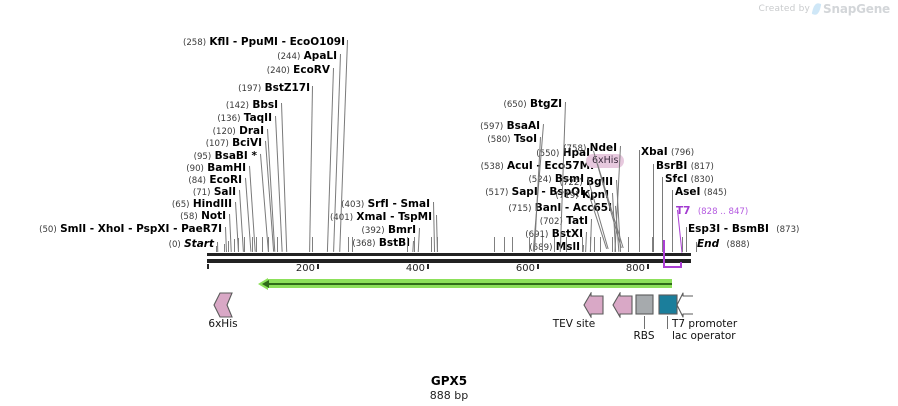 The width and height of the screenshot is (898, 406). Describe the element at coordinates (216, 168) in the screenshot. I see `enzyme-label: (90) BamHI` at that location.